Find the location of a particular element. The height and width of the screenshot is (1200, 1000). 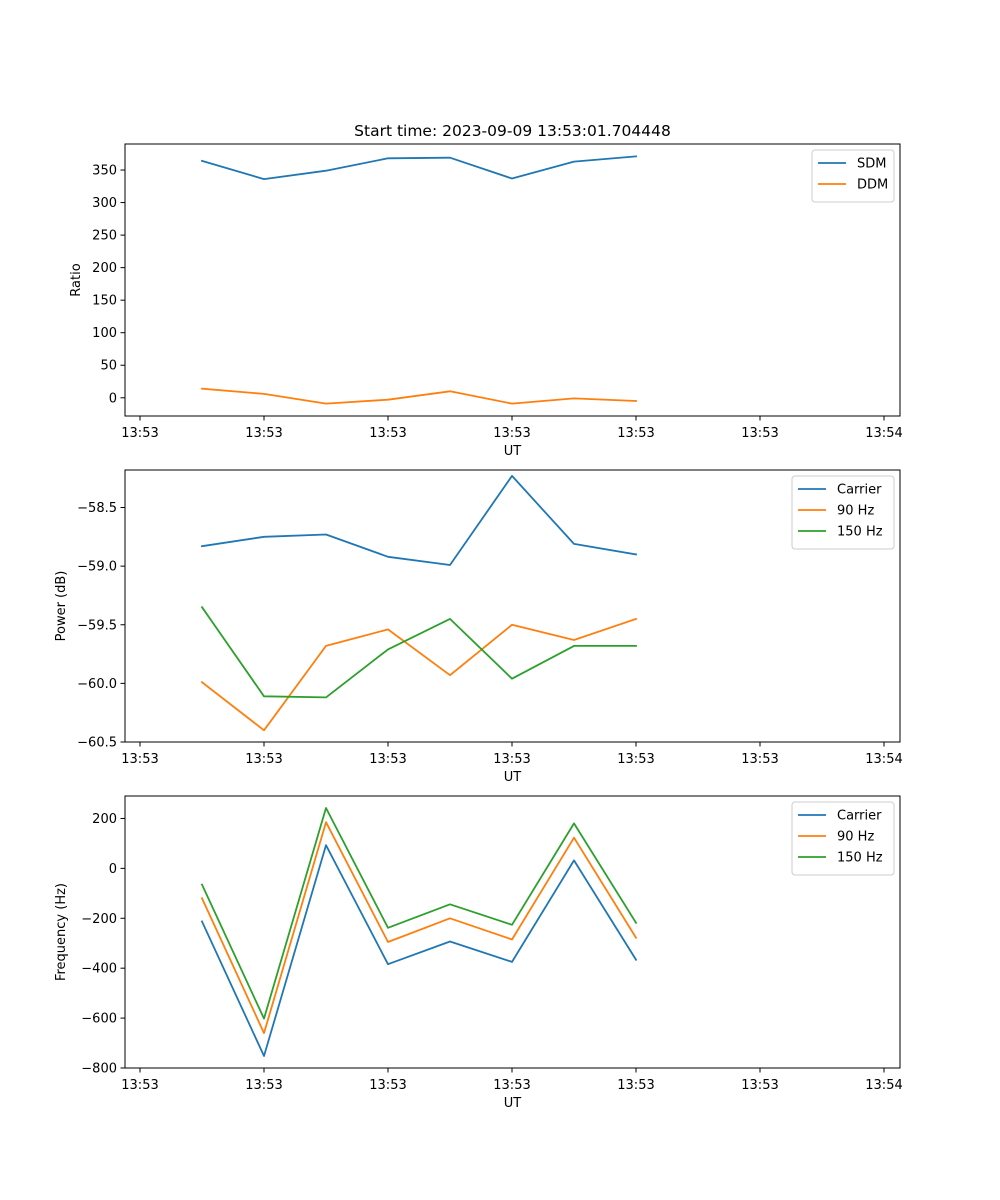

y-tick-label: −400 is located at coordinates (99, 969).